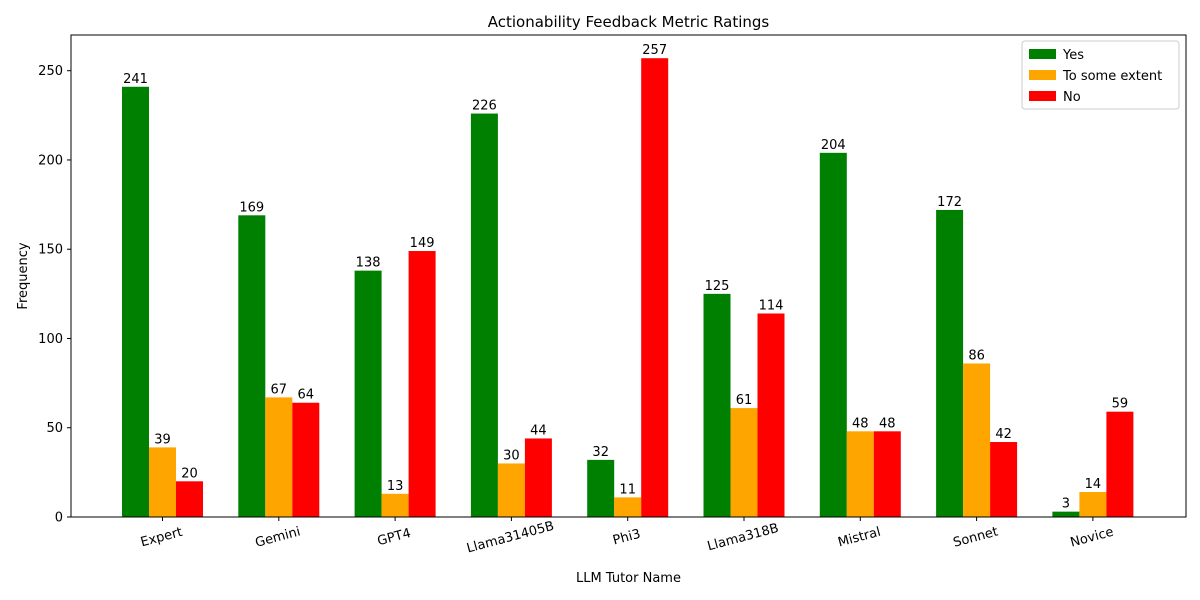 The image size is (1200, 600). Describe the element at coordinates (950, 363) in the screenshot. I see `bar-sonnet-yes` at that location.